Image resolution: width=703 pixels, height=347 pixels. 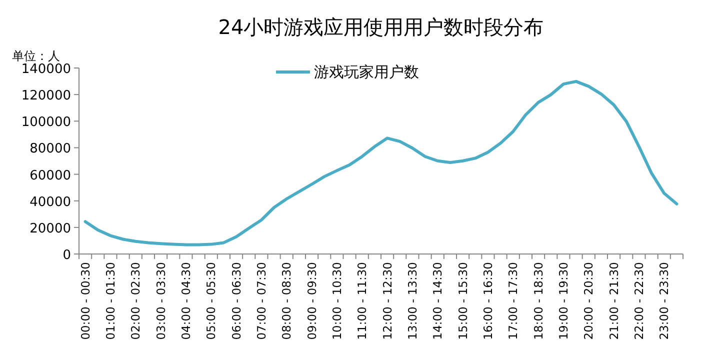 What do you see at coordinates (412, 301) in the screenshot?
I see `x-tick-label: 13:00 - 13:30` at bounding box center [412, 301].